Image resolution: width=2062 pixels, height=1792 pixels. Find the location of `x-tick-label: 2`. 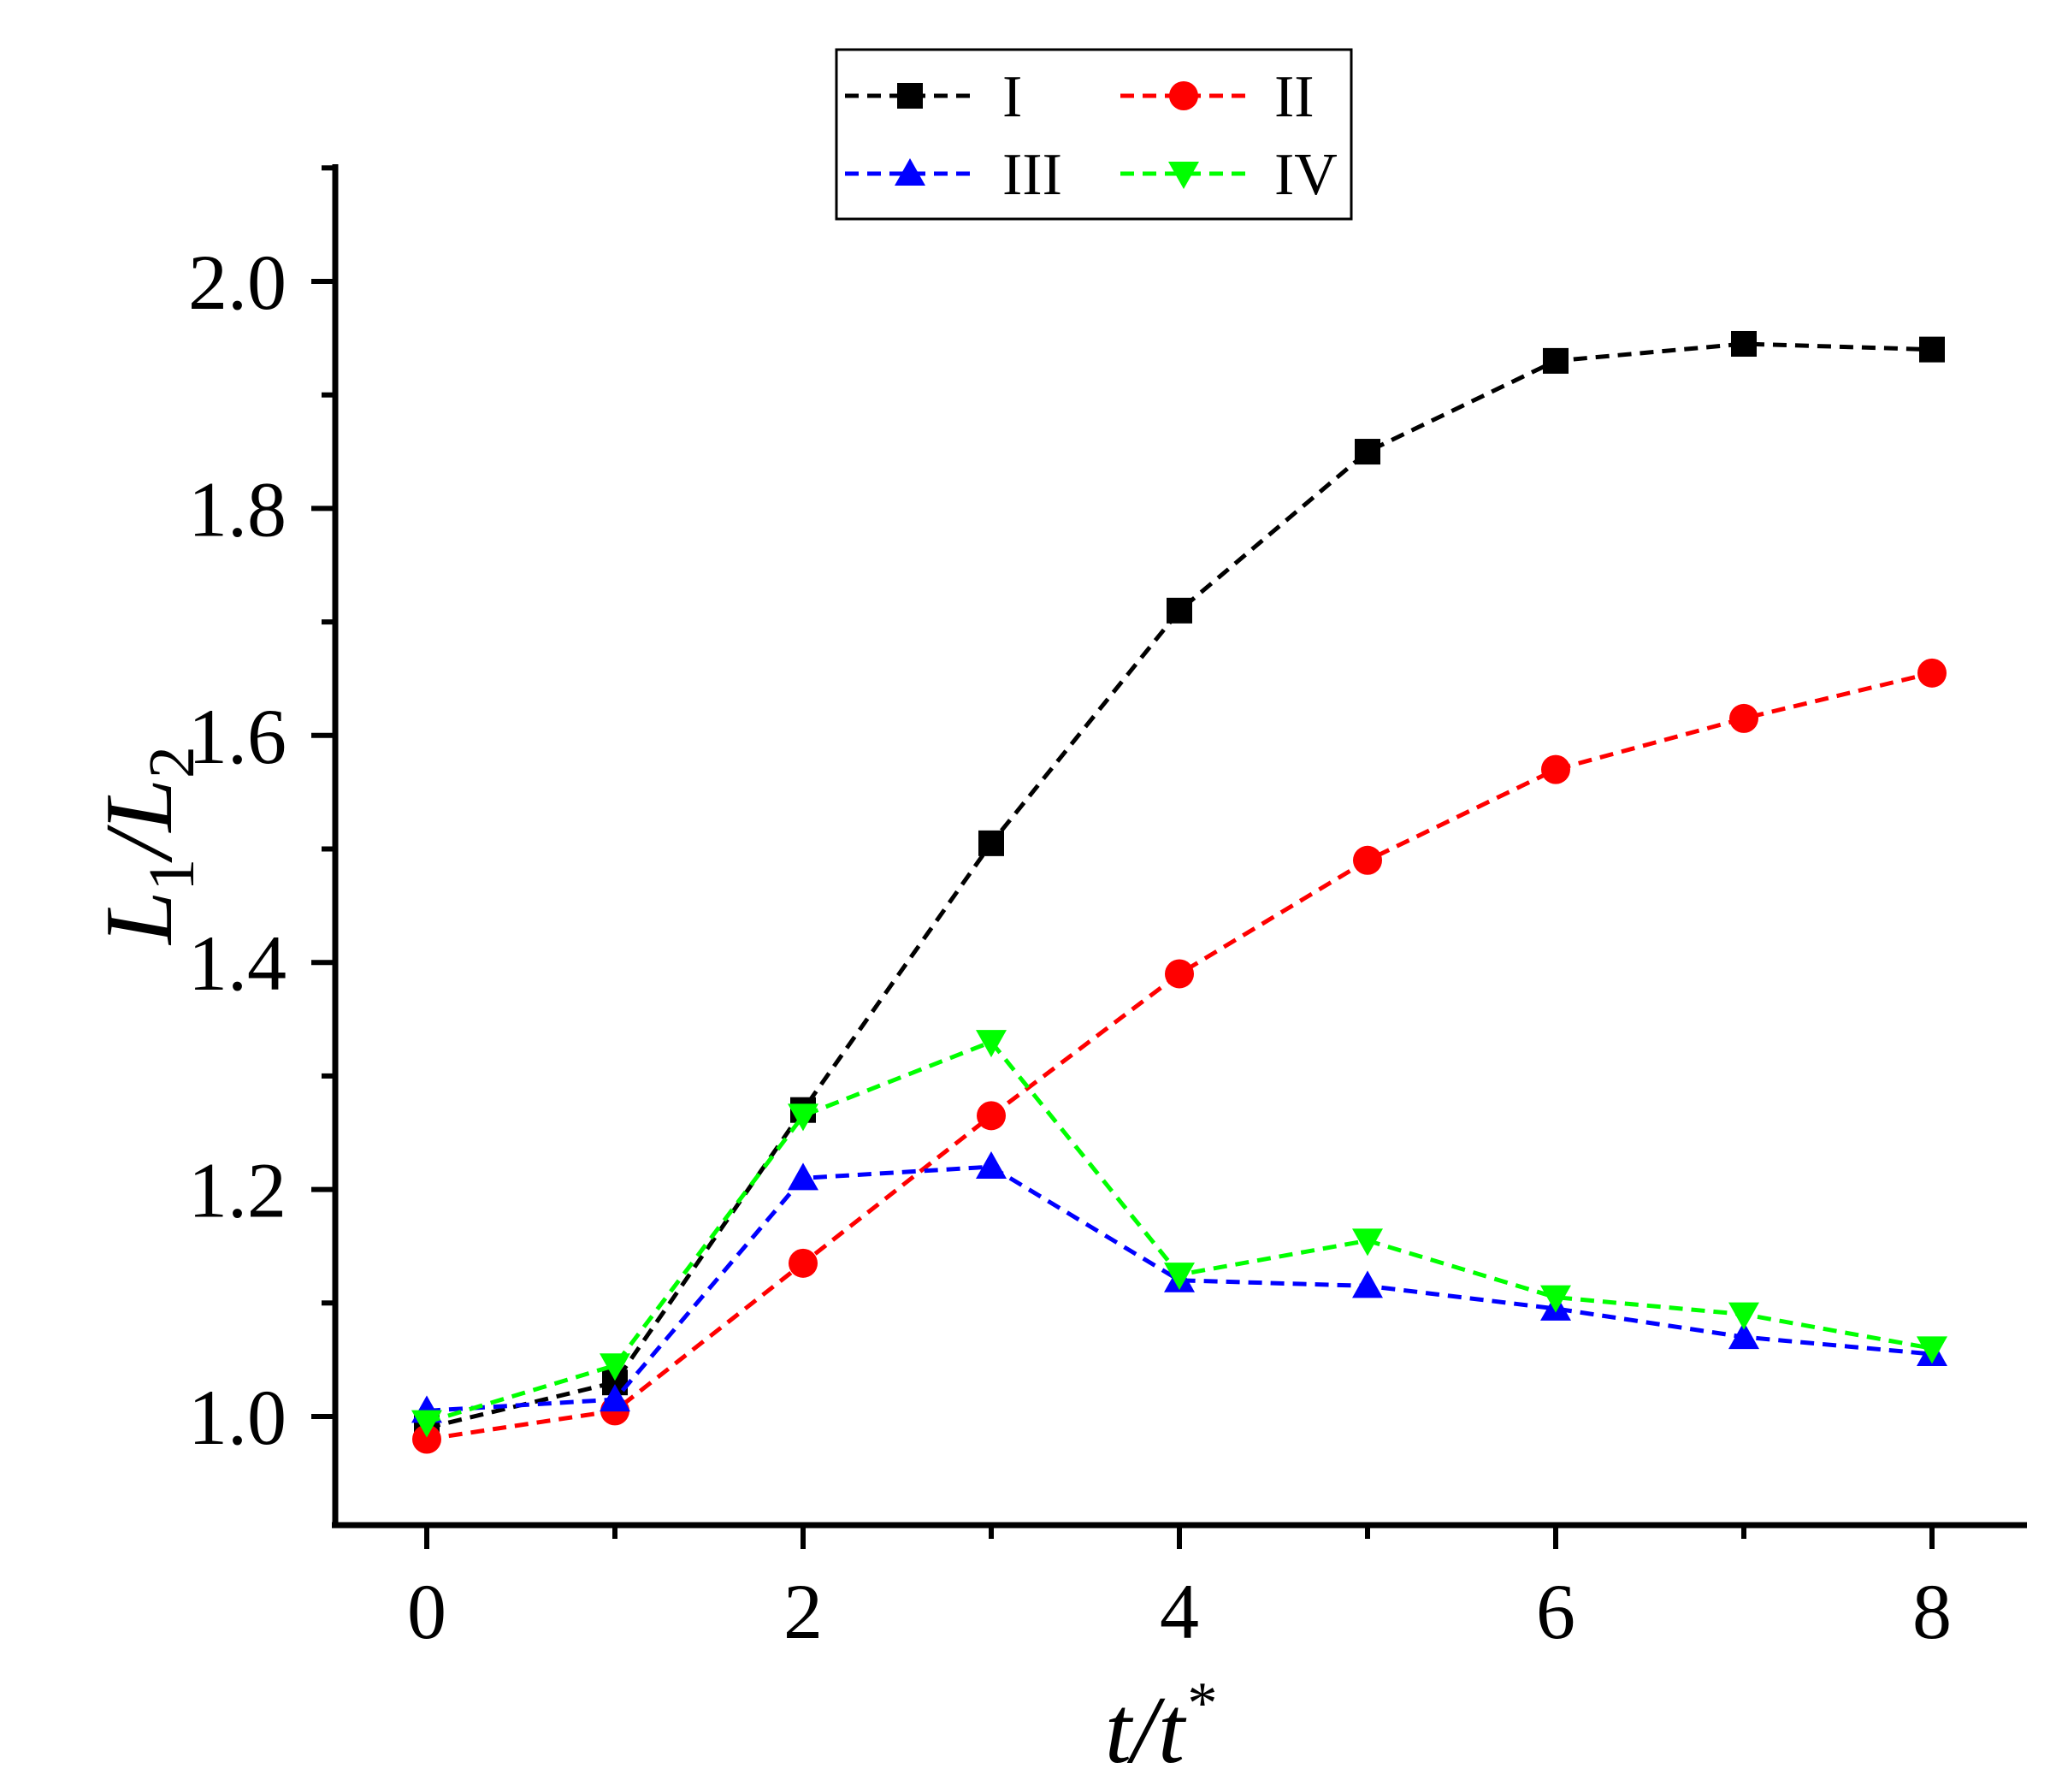

x-tick-label: 2 is located at coordinates (803, 1611).